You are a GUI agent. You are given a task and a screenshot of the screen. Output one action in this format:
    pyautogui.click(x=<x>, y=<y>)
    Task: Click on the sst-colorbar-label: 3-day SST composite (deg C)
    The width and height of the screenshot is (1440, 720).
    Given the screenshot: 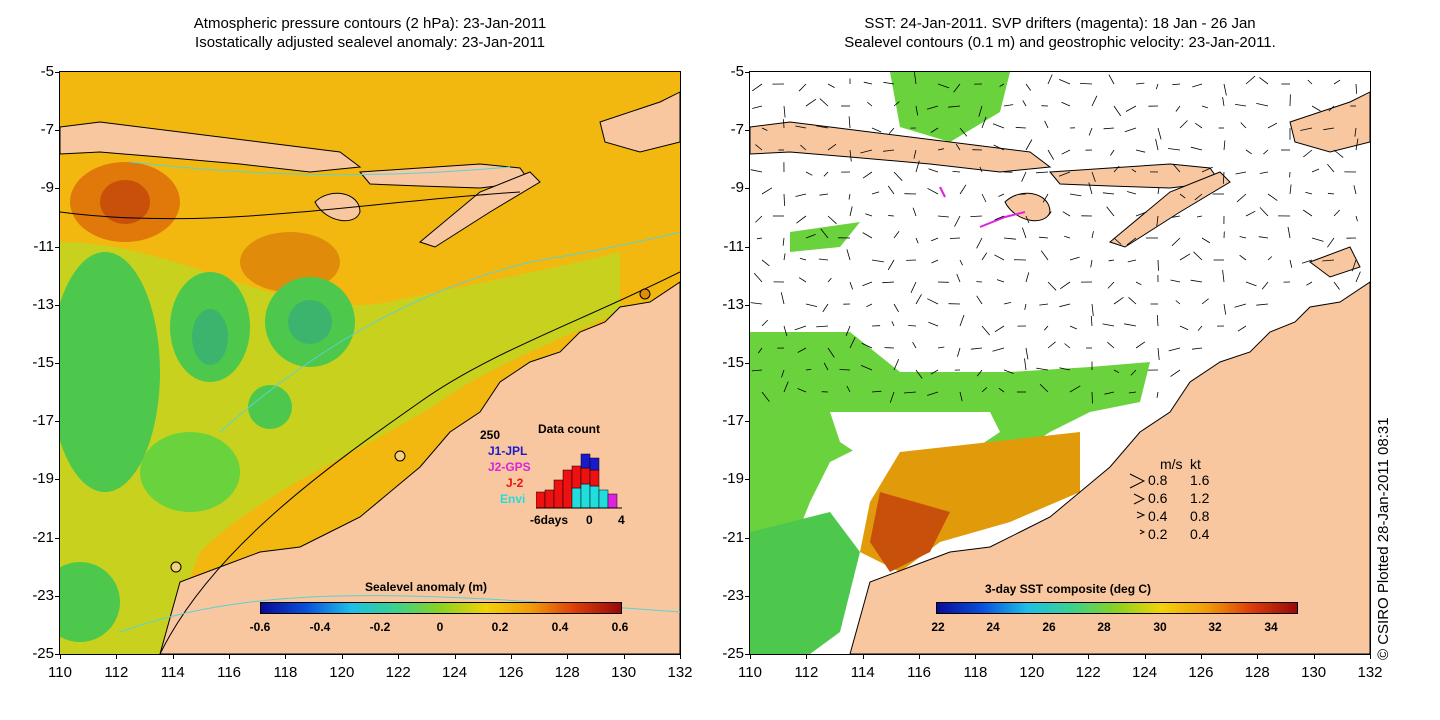 What is the action you would take?
    pyautogui.click(x=1068, y=589)
    